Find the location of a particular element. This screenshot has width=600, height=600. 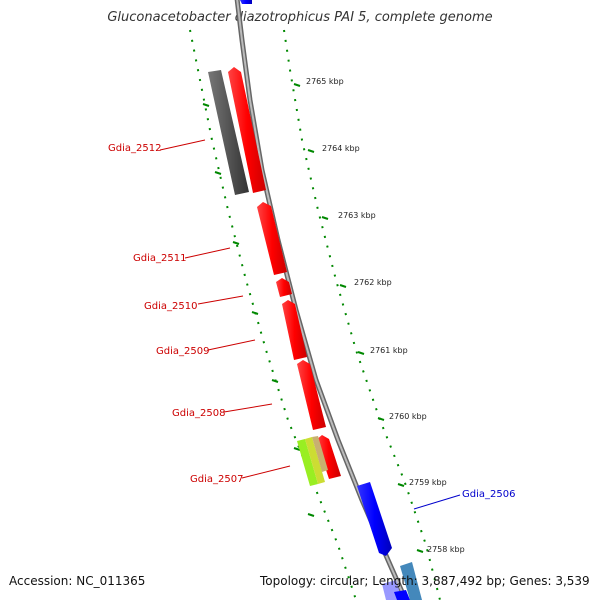

gene-top-partial is located at coordinates (246, 2).